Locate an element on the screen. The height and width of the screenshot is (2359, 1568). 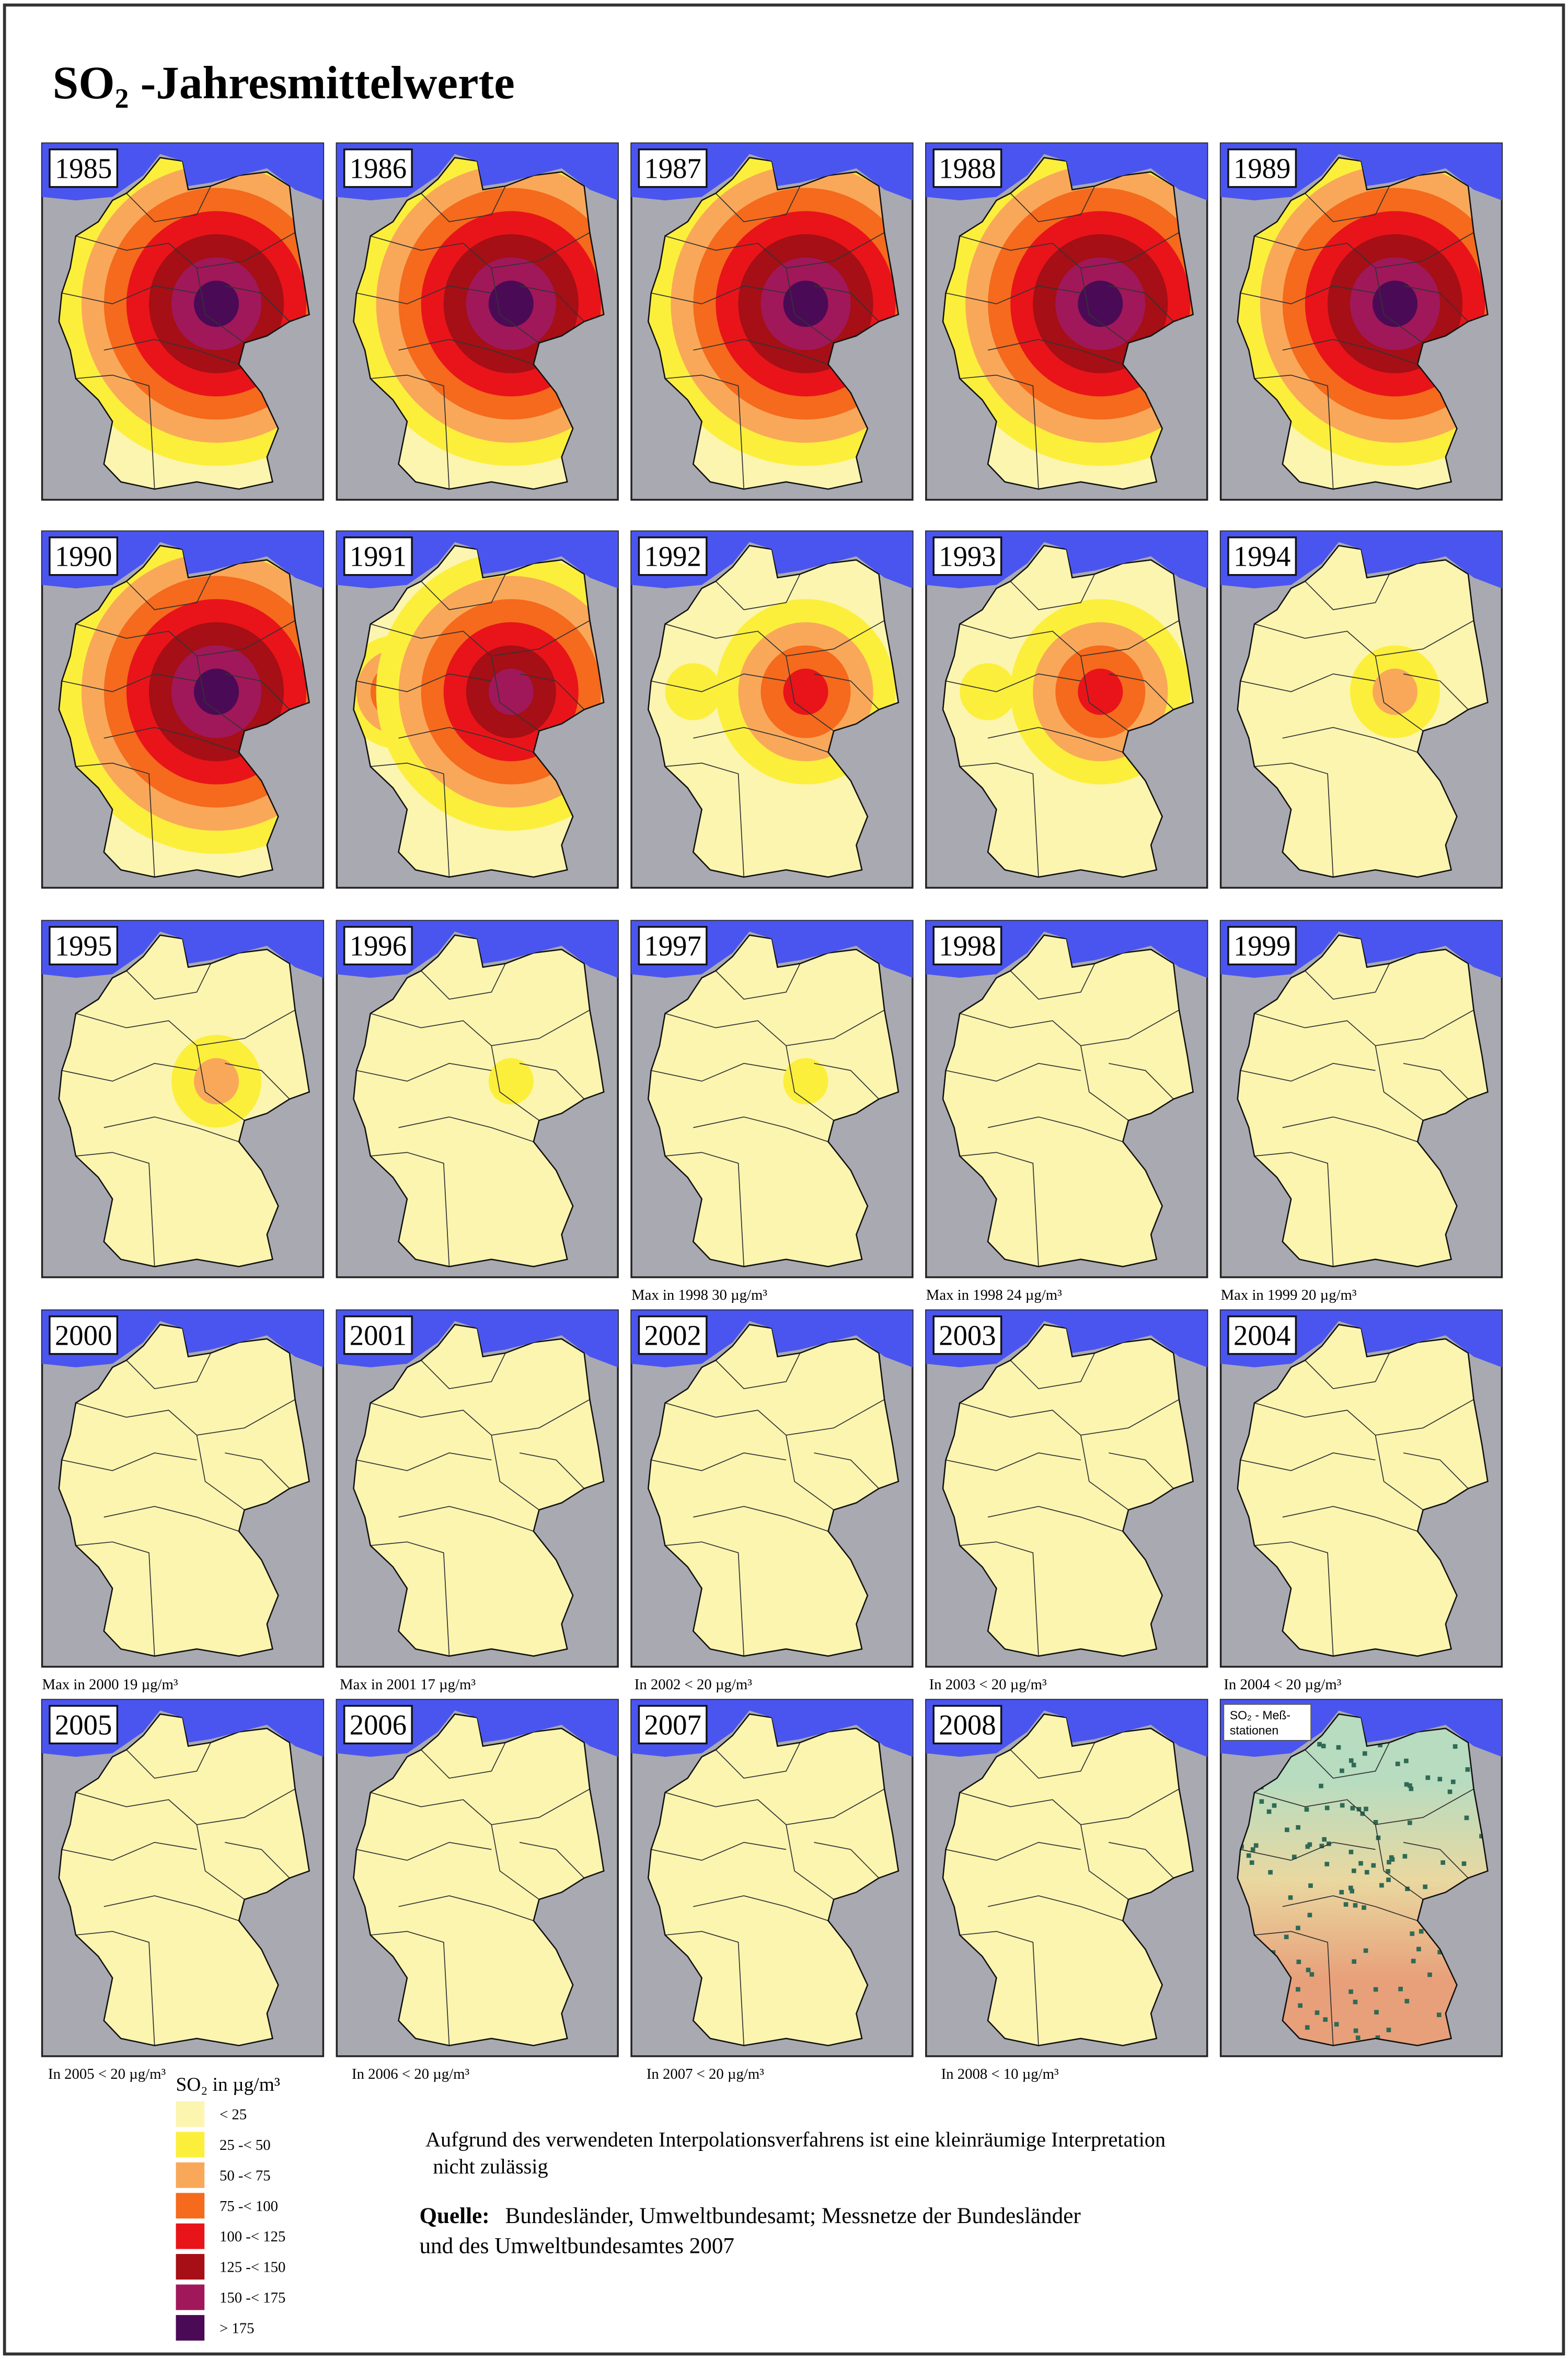
panel-note: In 2005 < 20 µg/m³ is located at coordinates (107, 2074).